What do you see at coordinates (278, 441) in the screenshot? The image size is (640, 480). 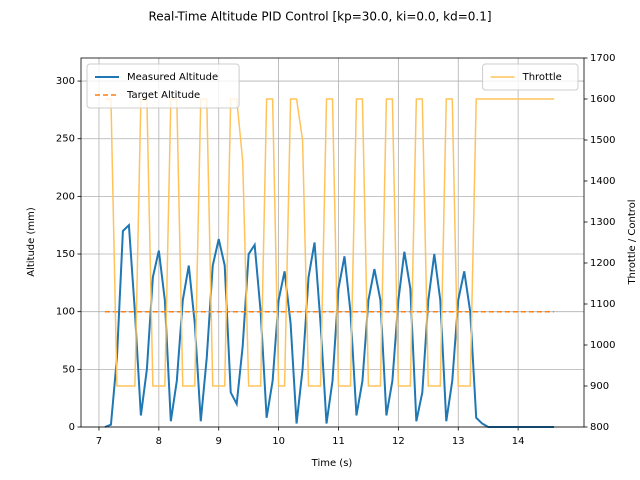 I see `x-tick-label: 10` at bounding box center [278, 441].